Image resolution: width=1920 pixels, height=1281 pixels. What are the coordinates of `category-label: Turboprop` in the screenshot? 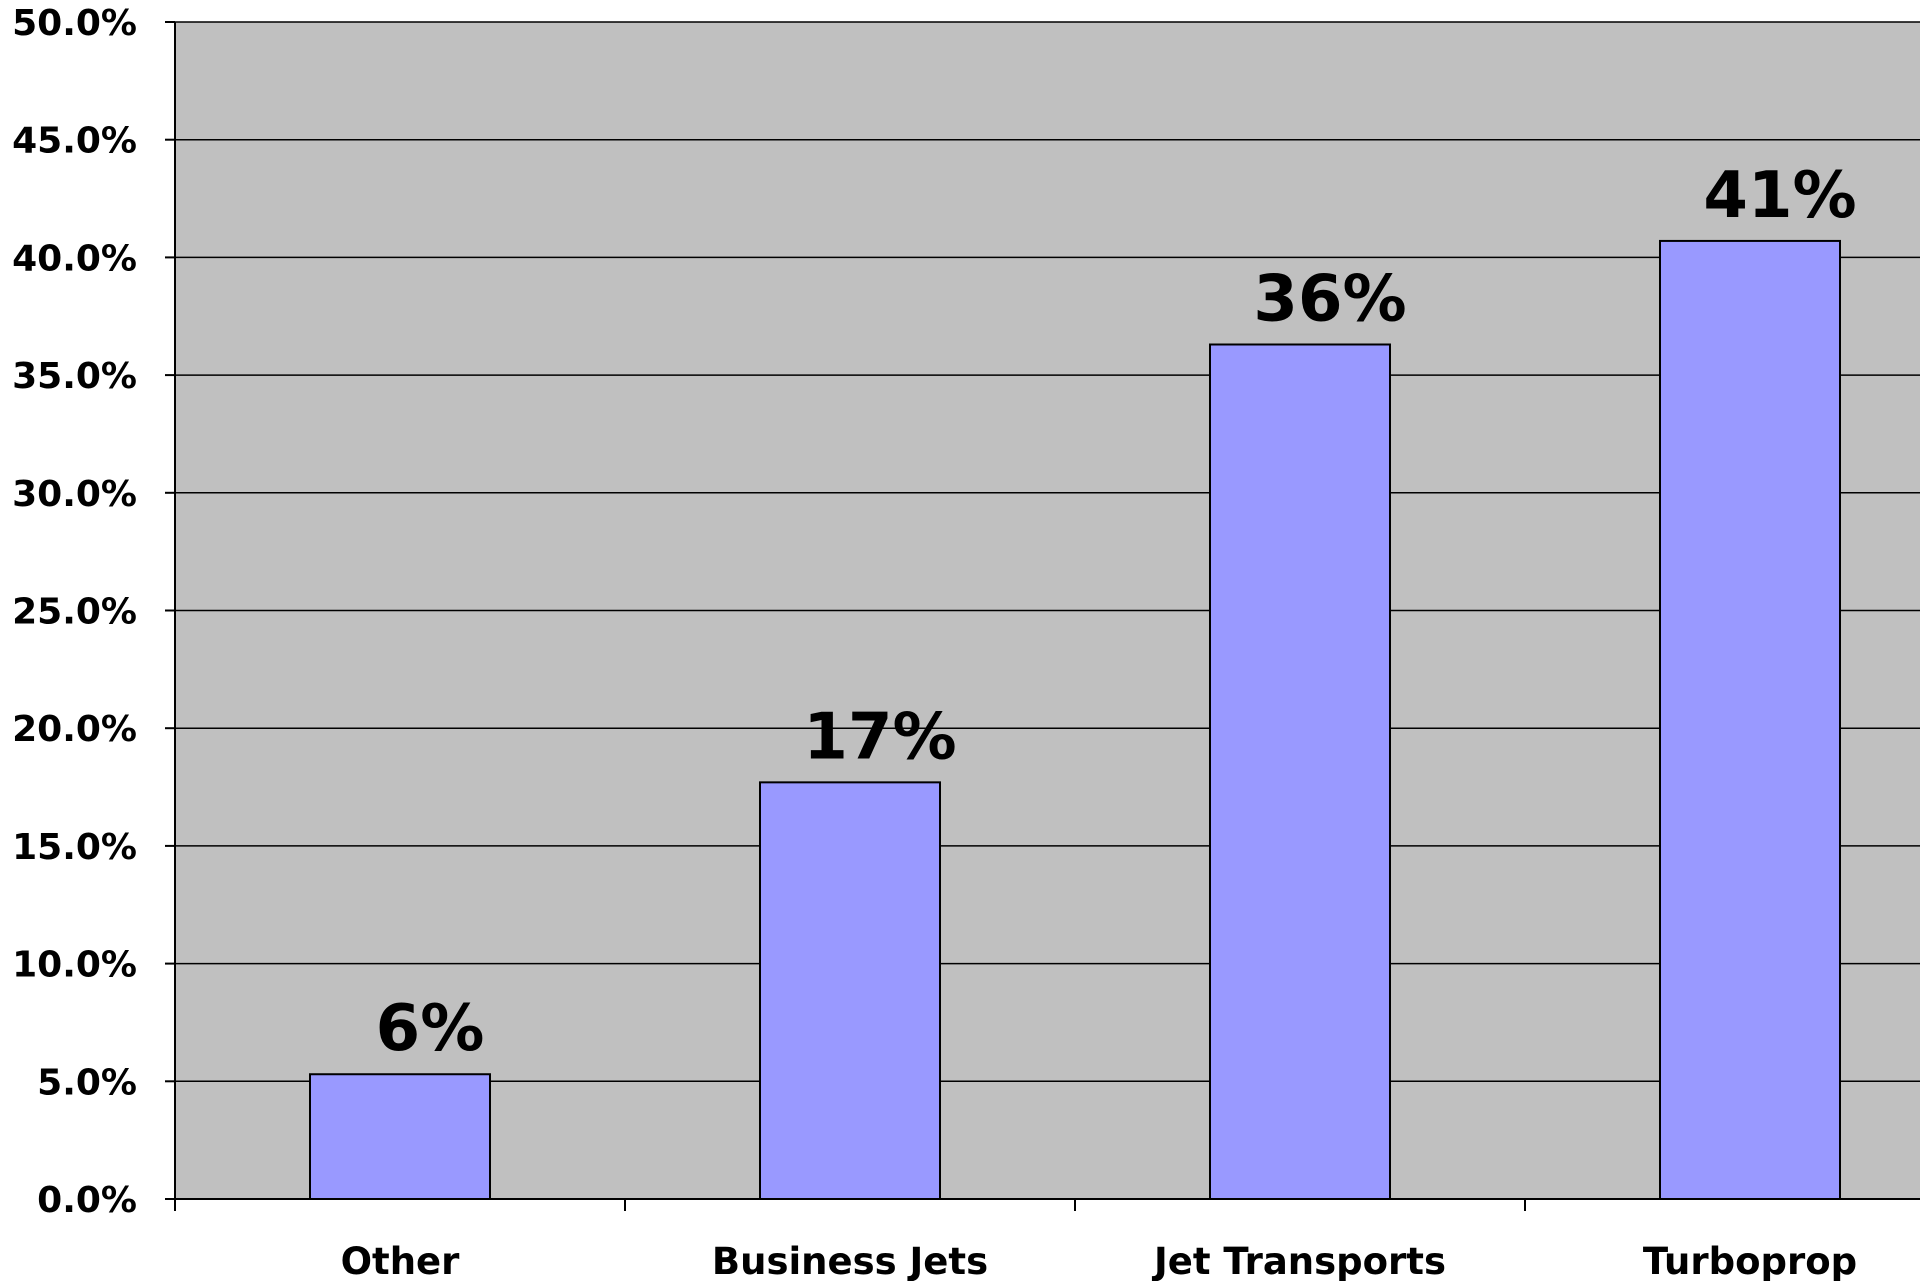 It's located at (1750, 1260).